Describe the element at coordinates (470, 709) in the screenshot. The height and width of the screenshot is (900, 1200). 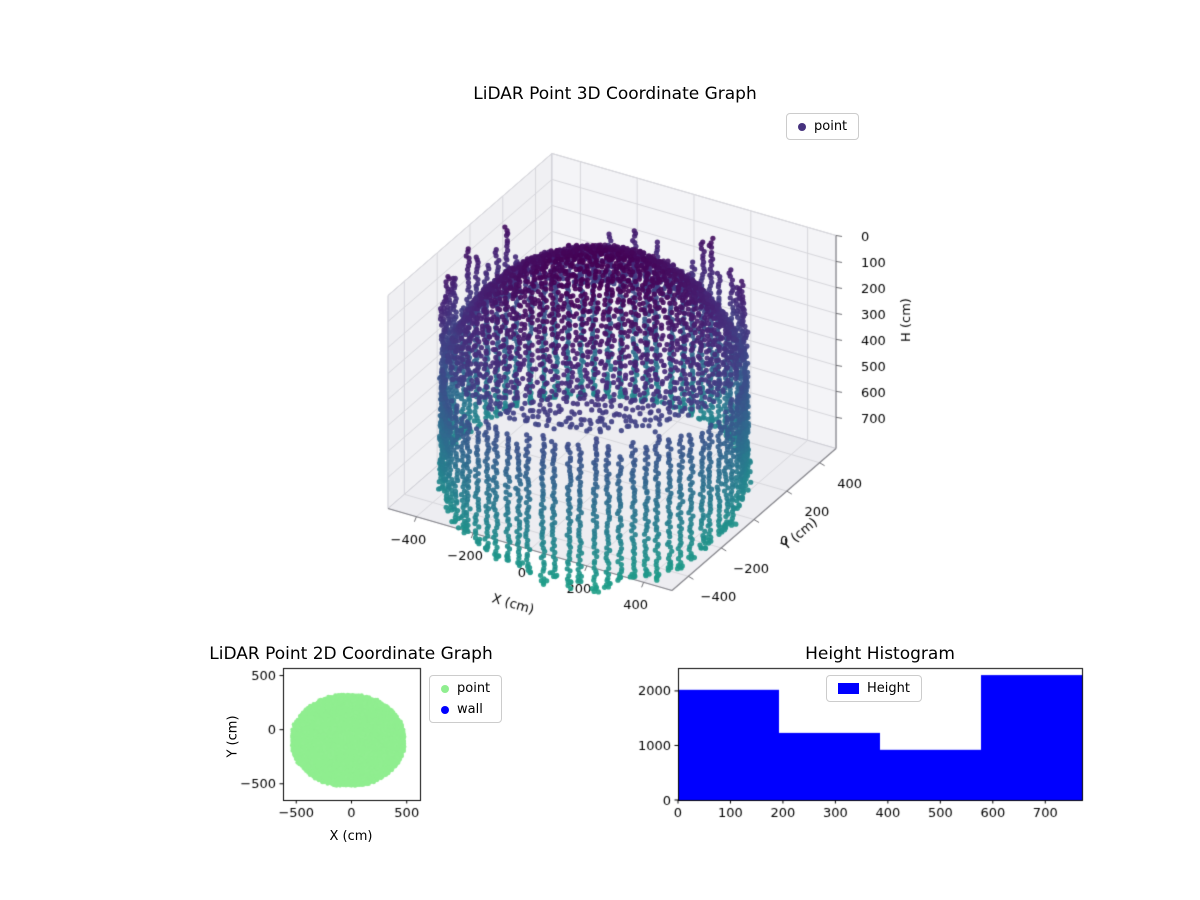
I see `legend-label-wall: wall` at that location.